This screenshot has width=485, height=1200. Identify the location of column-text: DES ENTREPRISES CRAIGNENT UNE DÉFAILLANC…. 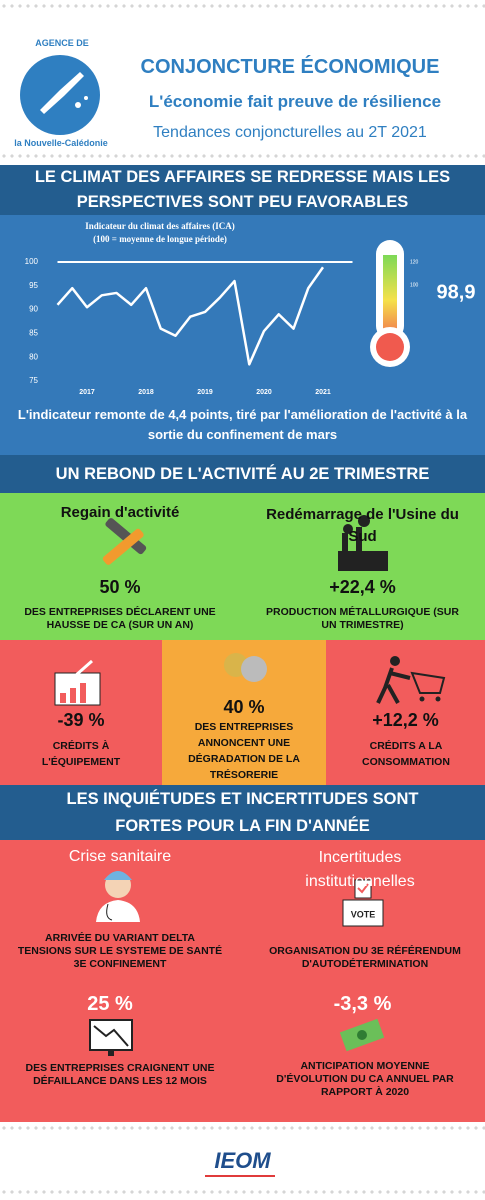
(120, 1074).